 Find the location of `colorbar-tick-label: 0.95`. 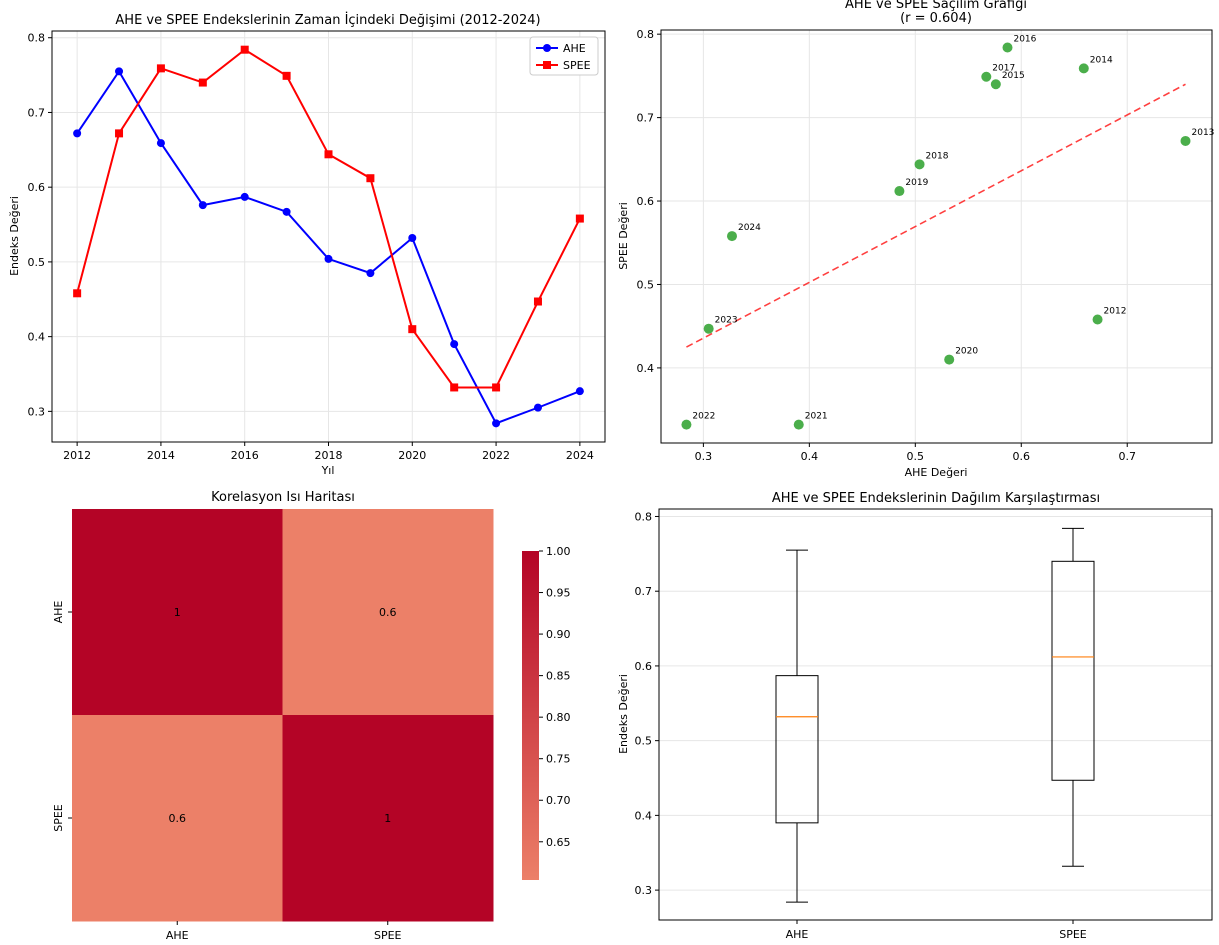

colorbar-tick-label: 0.95 is located at coordinates (558, 593).